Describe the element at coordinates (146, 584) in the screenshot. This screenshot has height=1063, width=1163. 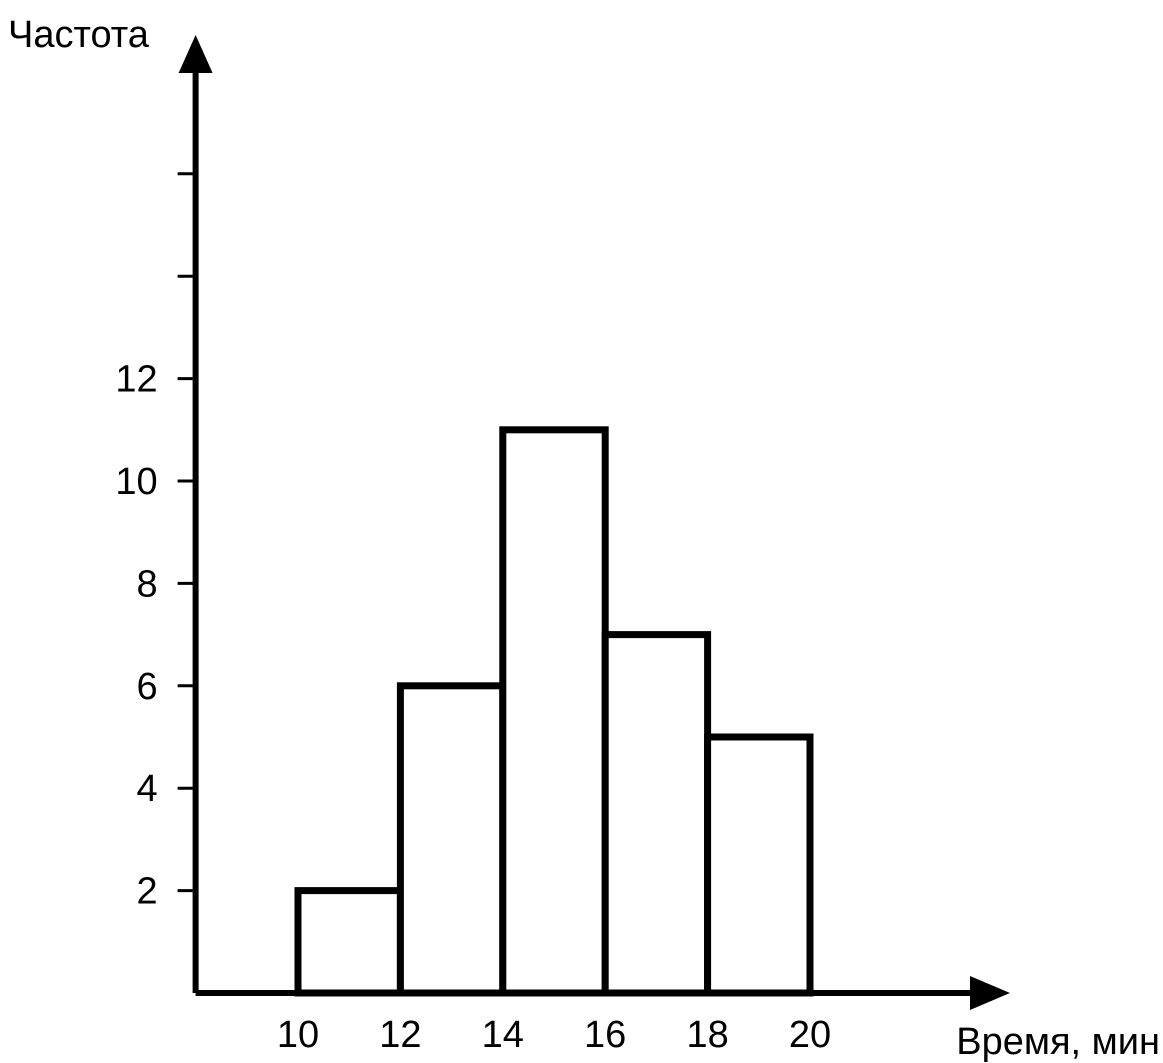
I see `y-tick-label-8: 8` at that location.